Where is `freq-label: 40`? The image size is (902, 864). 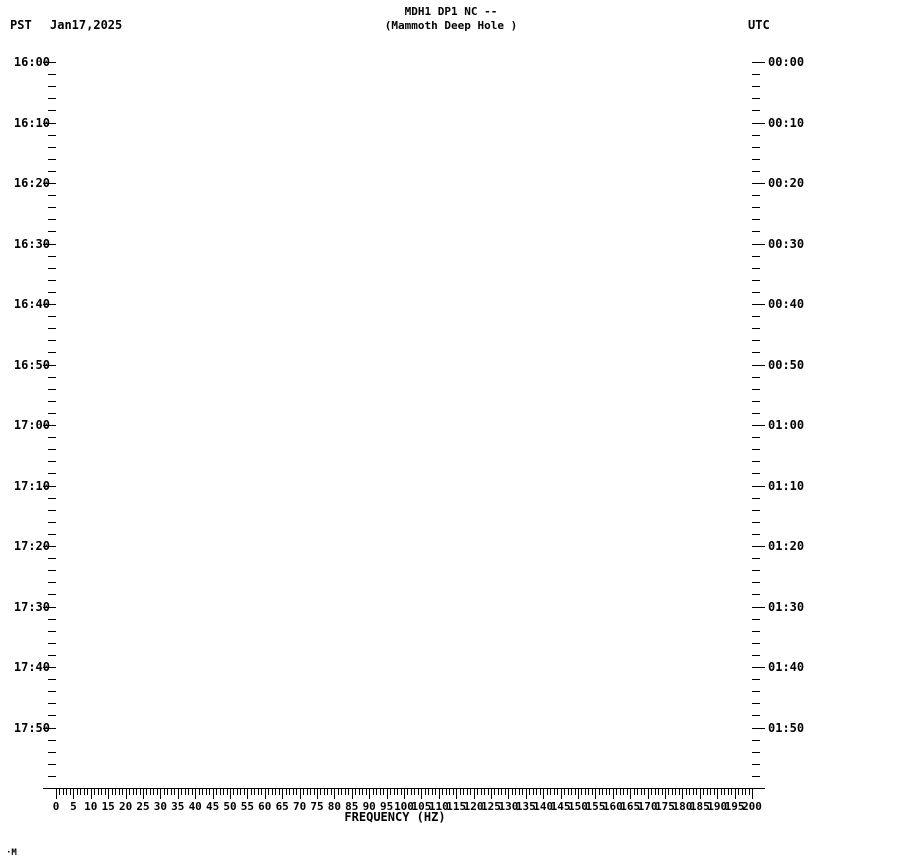
freq-label: 40 is located at coordinates (195, 806).